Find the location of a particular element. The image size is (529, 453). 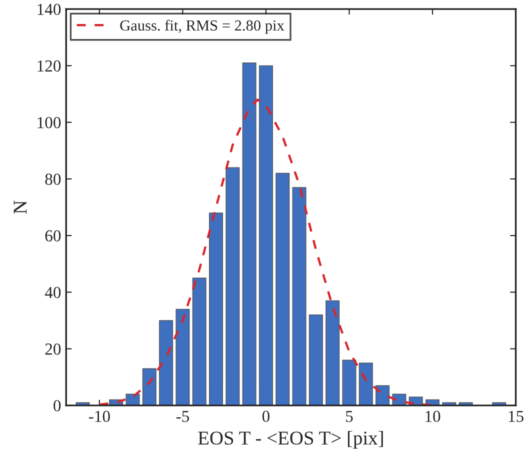

x-tick-label: 10 is located at coordinates (433, 416).